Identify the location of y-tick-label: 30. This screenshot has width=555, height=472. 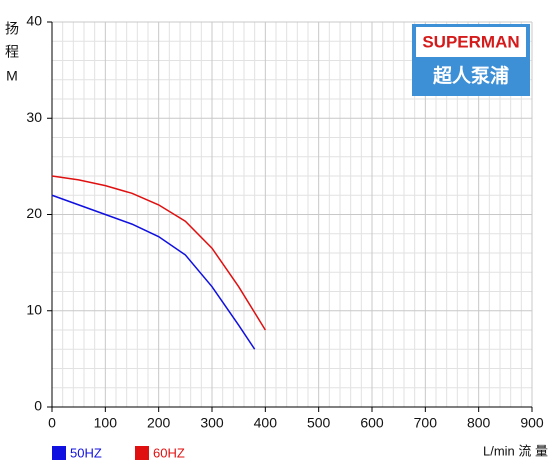
(34, 117).